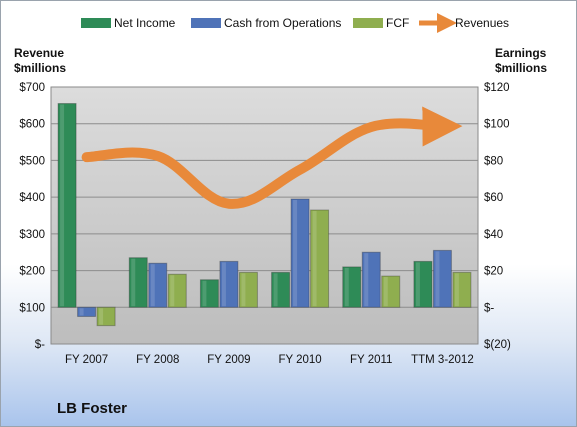 This screenshot has width=577, height=427. Describe the element at coordinates (32, 125) in the screenshot. I see `left-tick-label: $600` at that location.